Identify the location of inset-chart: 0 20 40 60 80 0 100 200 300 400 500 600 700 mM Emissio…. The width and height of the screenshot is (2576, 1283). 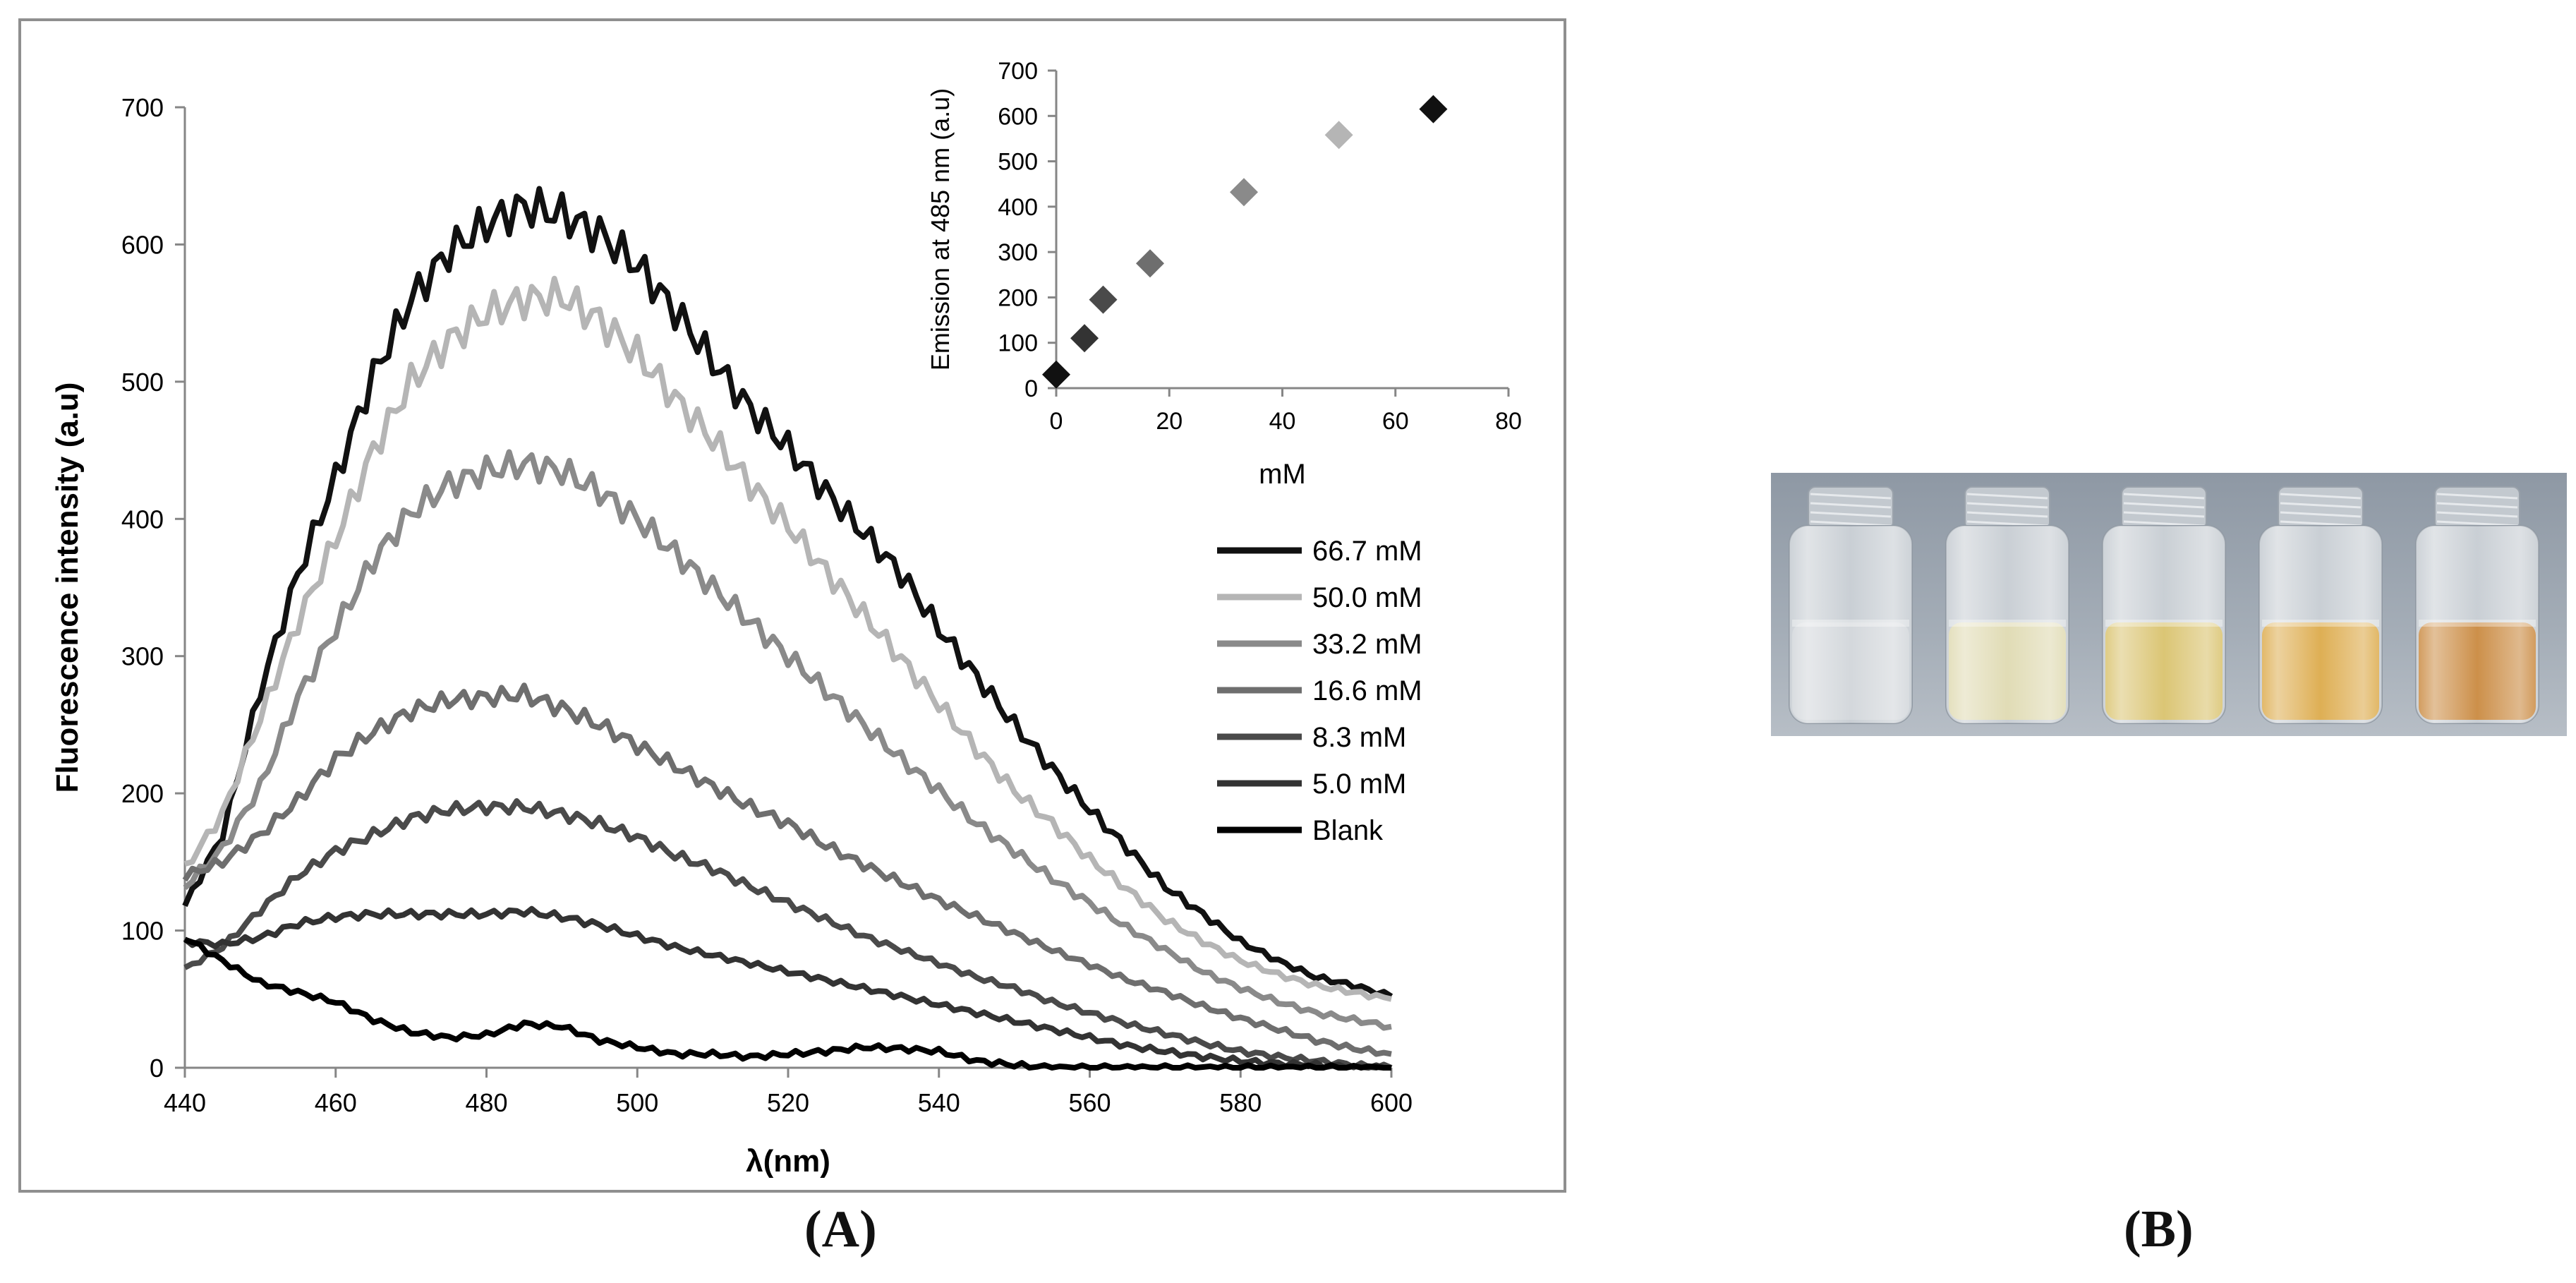
(1224, 274).